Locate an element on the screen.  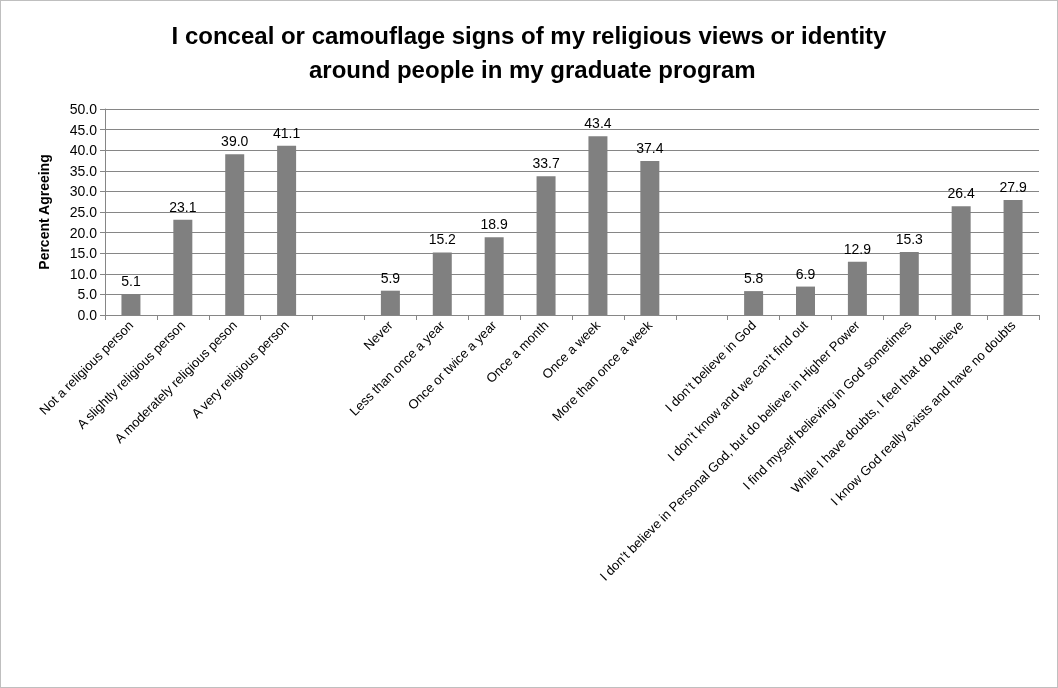
data-label: 6.9 is located at coordinates (805, 273).